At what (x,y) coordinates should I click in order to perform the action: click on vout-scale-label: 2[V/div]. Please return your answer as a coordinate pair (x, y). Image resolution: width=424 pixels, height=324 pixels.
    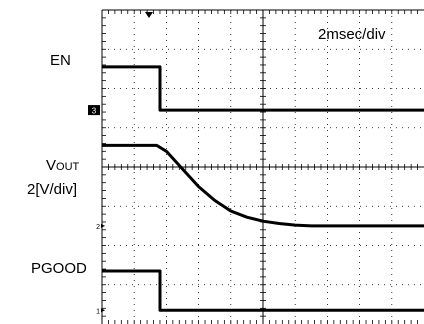
    Looking at the image, I should click on (52, 189).